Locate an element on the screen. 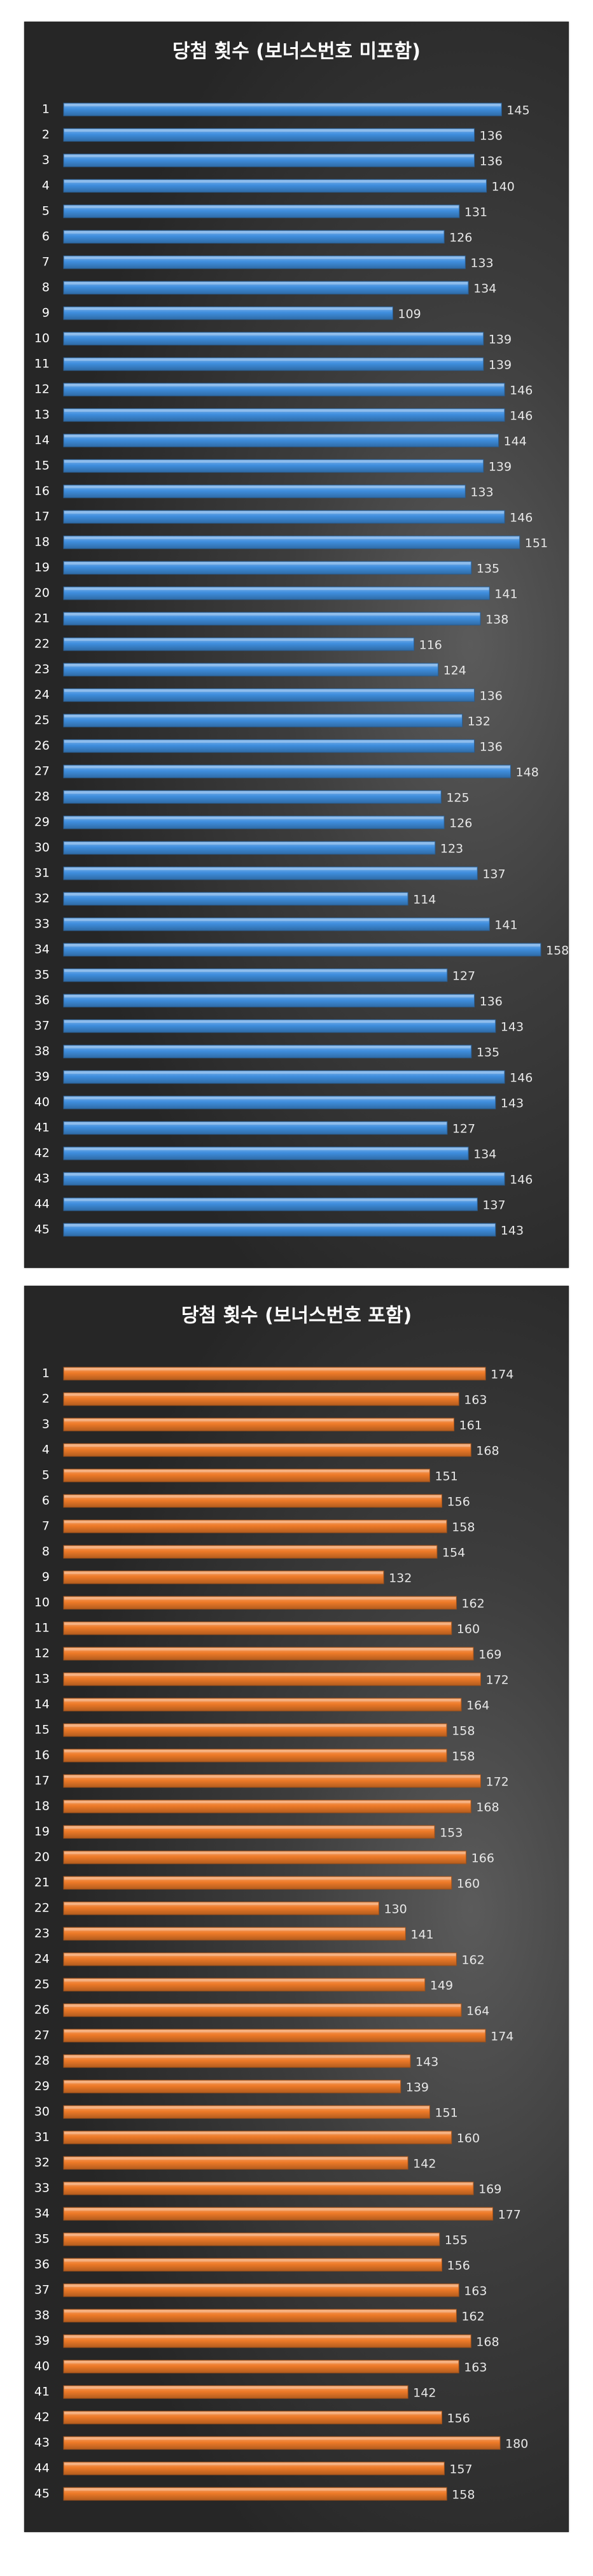 This screenshot has height=2576, width=593. value-label-with-bonus-1: 174 is located at coordinates (502, 1375).